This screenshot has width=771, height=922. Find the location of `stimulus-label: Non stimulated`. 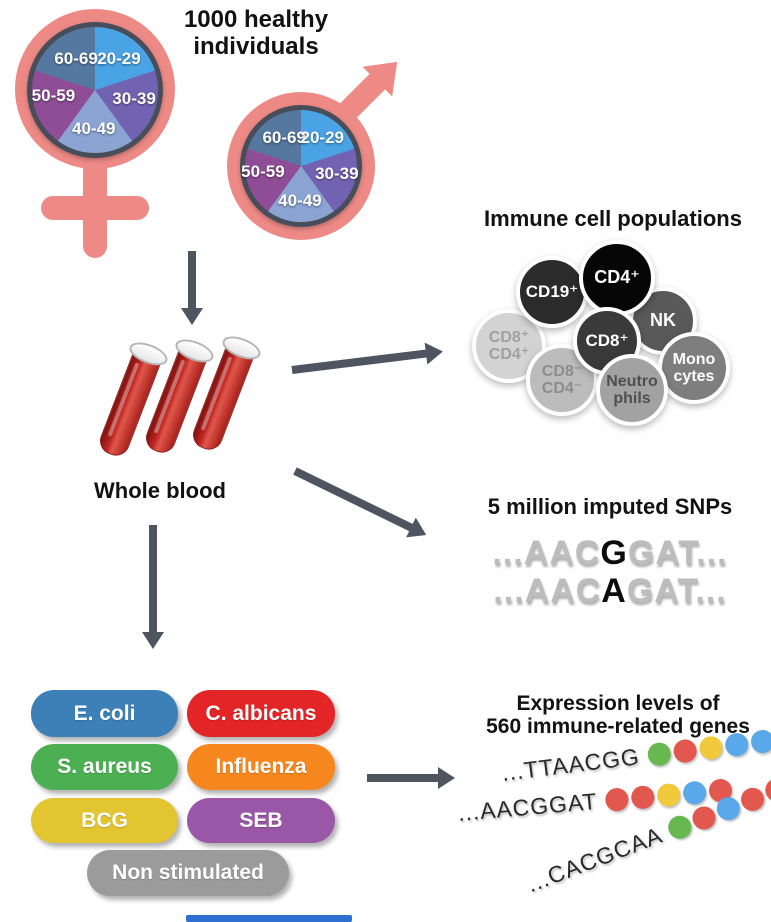

stimulus-label: Non stimulated is located at coordinates (188, 872).